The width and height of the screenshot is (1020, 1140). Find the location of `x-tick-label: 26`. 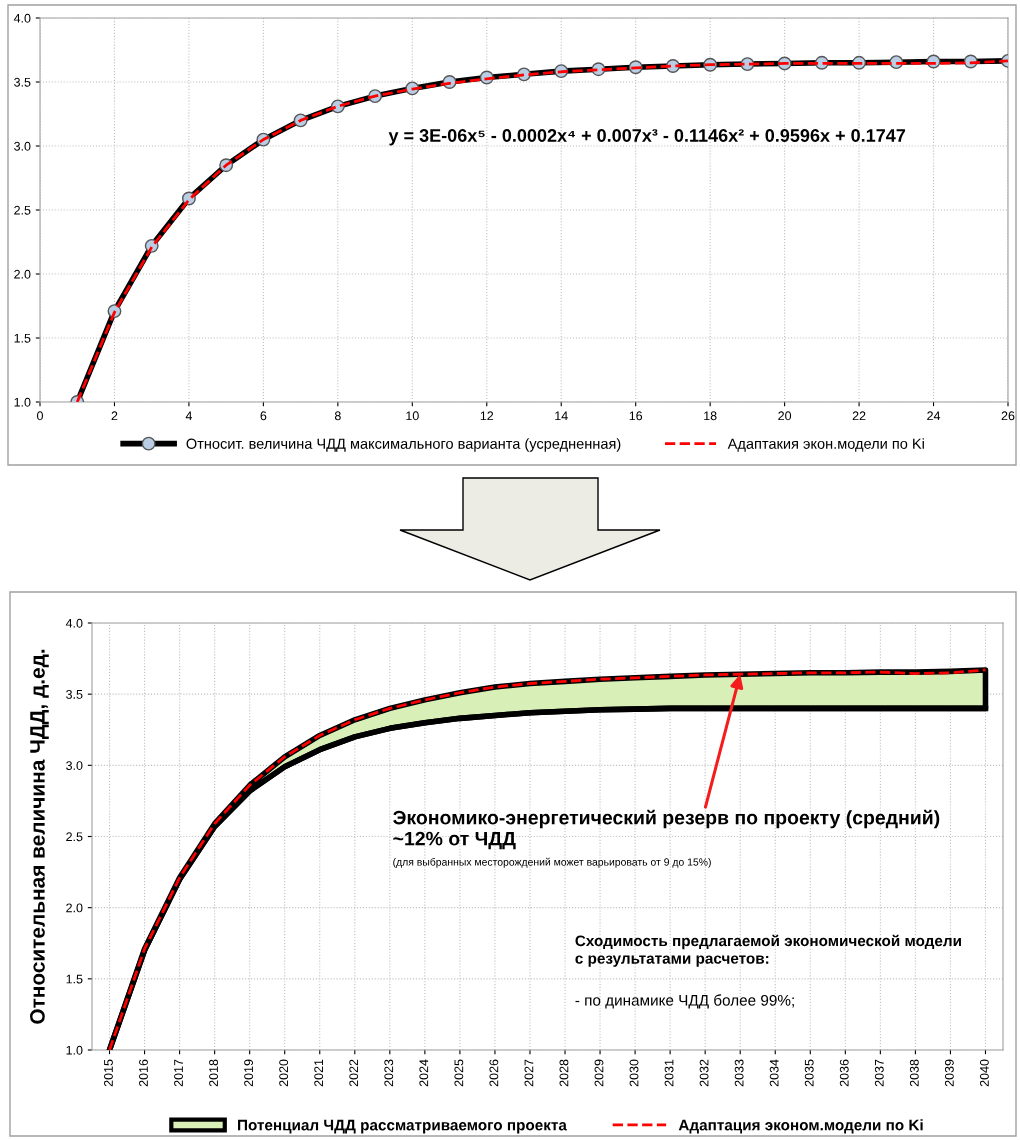

x-tick-label: 26 is located at coordinates (1008, 416).